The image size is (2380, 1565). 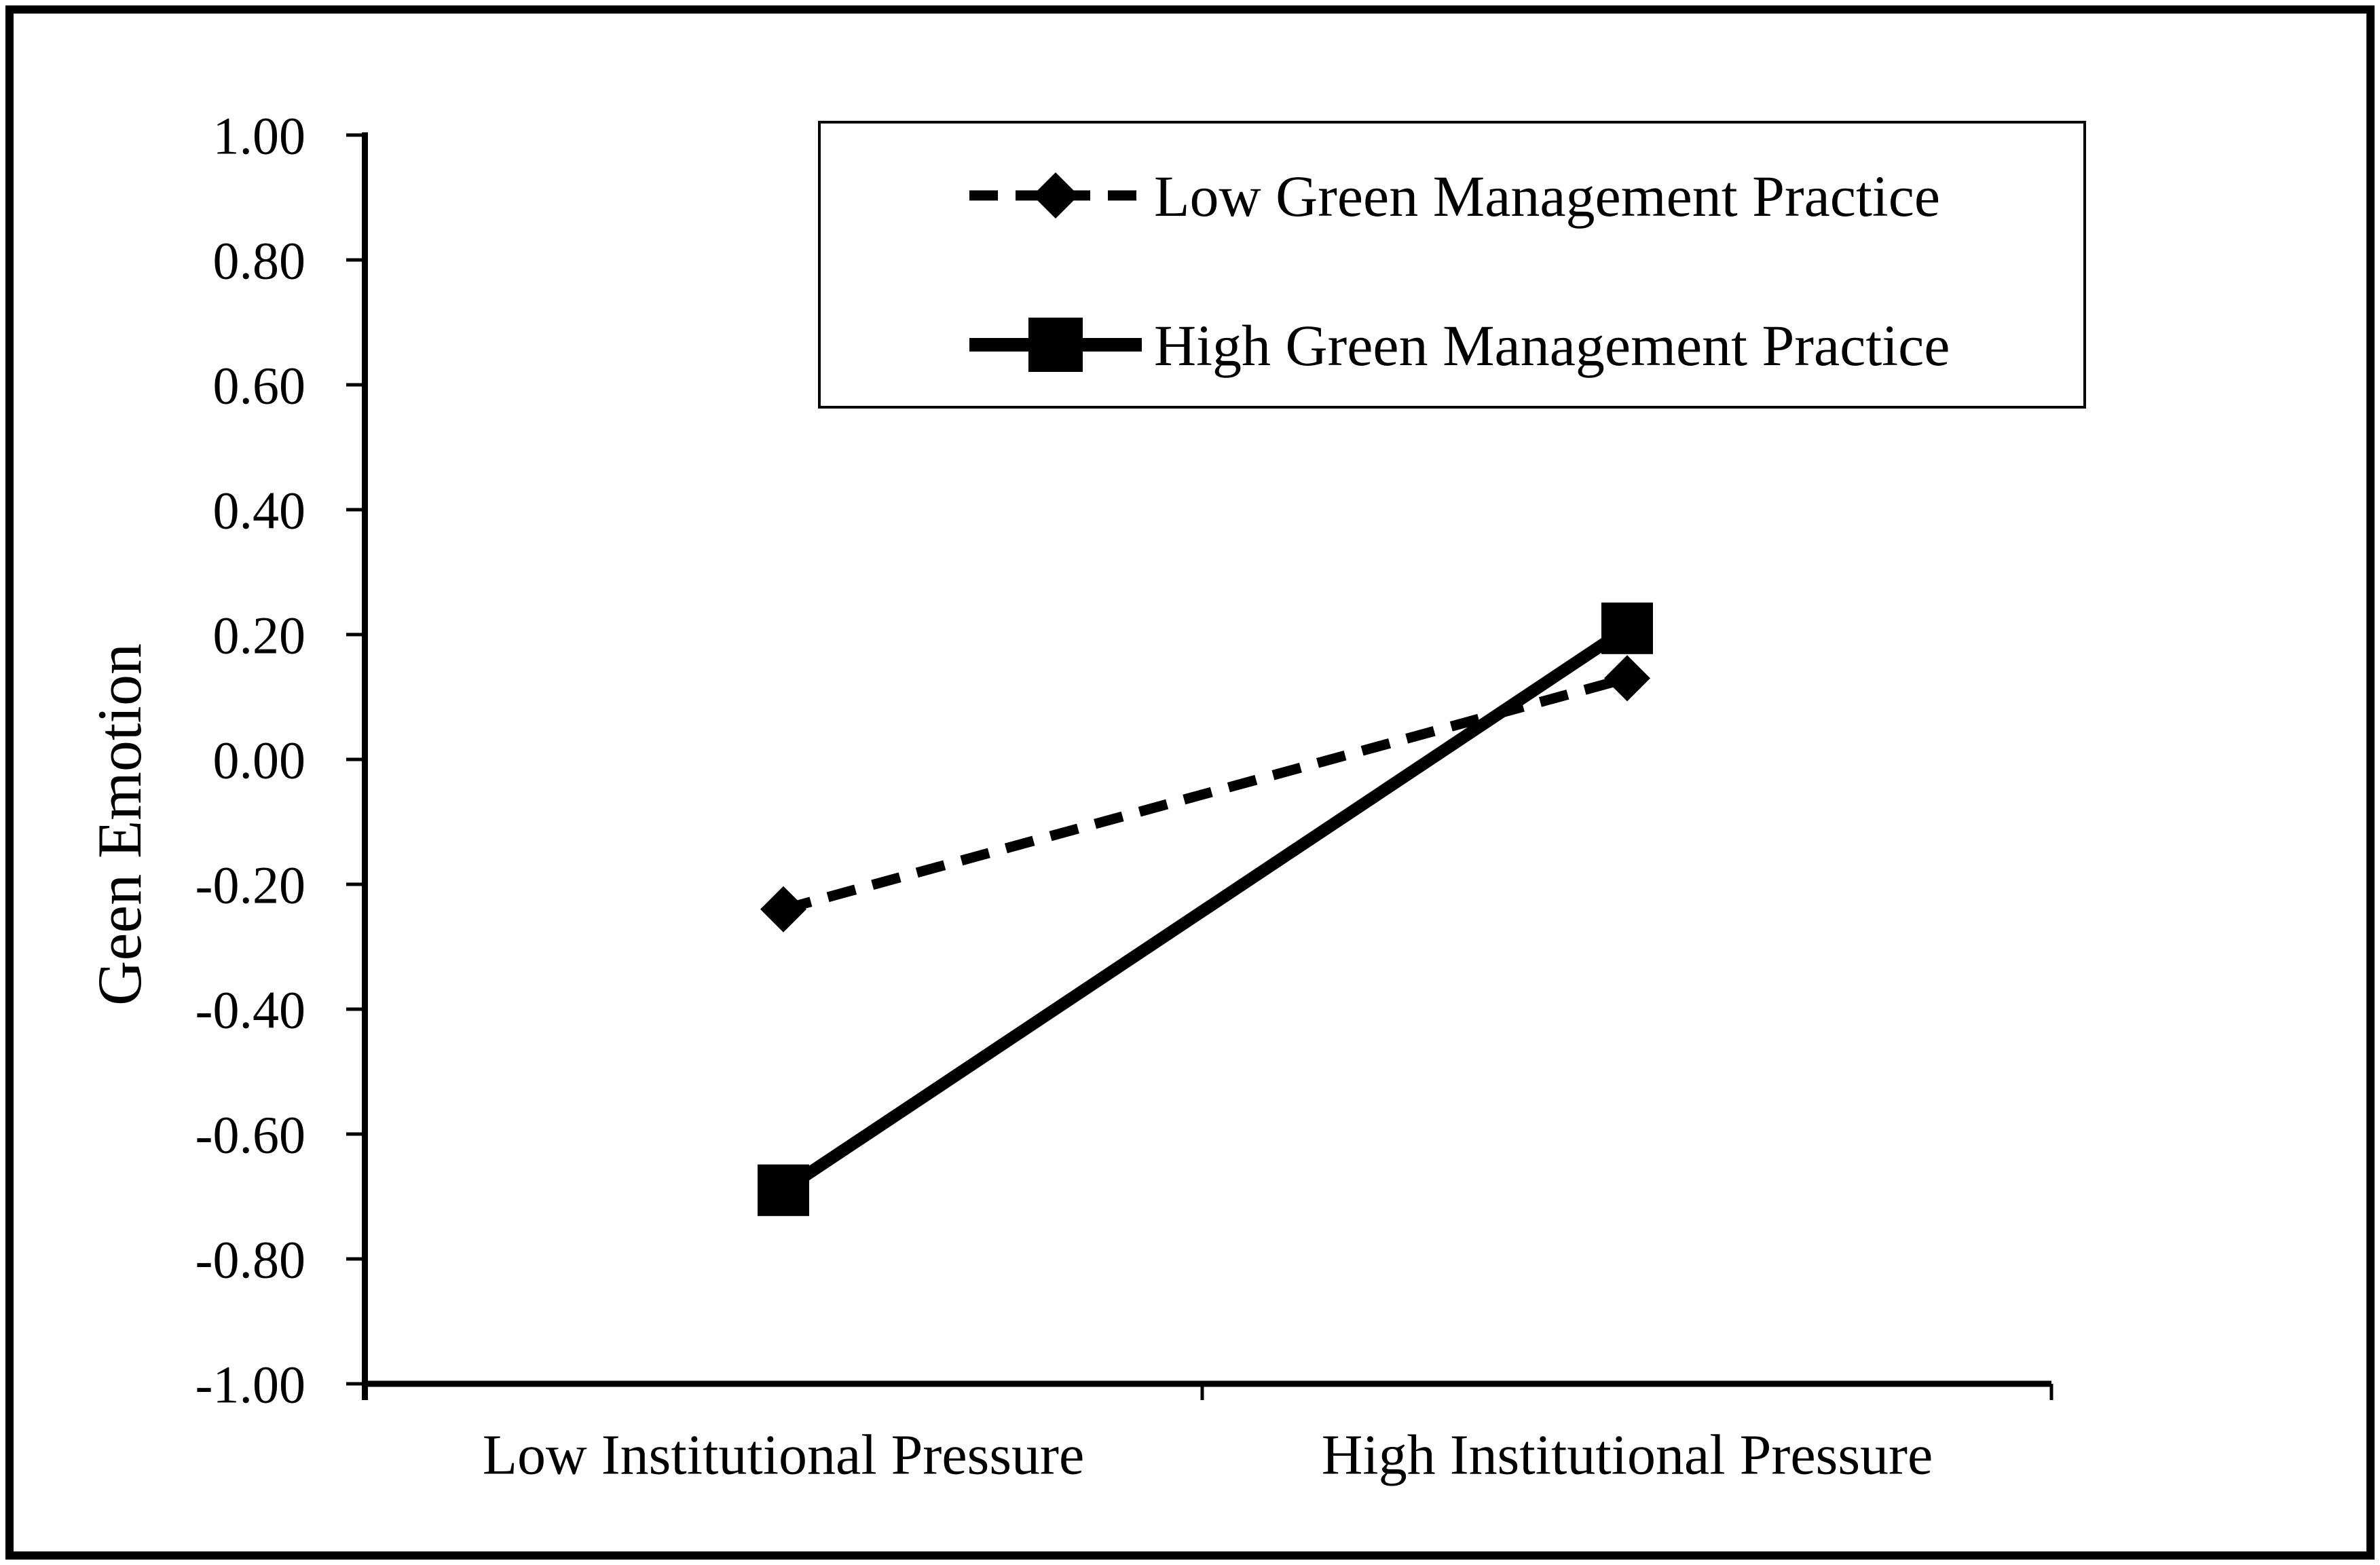 What do you see at coordinates (1056, 195) in the screenshot?
I see `legend-diamond-marker-icon` at bounding box center [1056, 195].